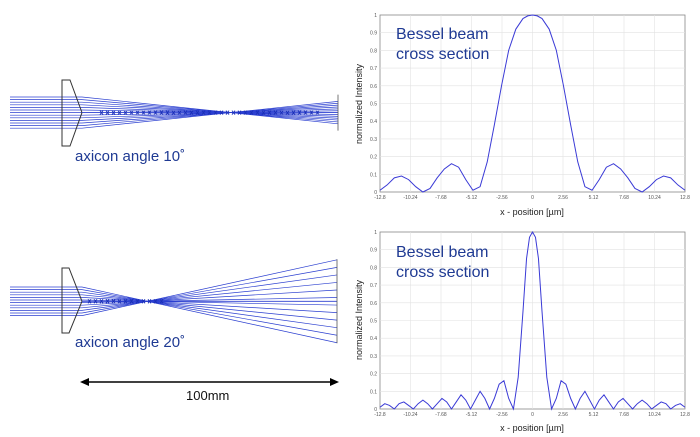 The width and height of the screenshot is (700, 437). Describe the element at coordinates (373, 34) in the screenshot. I see `y-tick-label: 0.9` at that location.